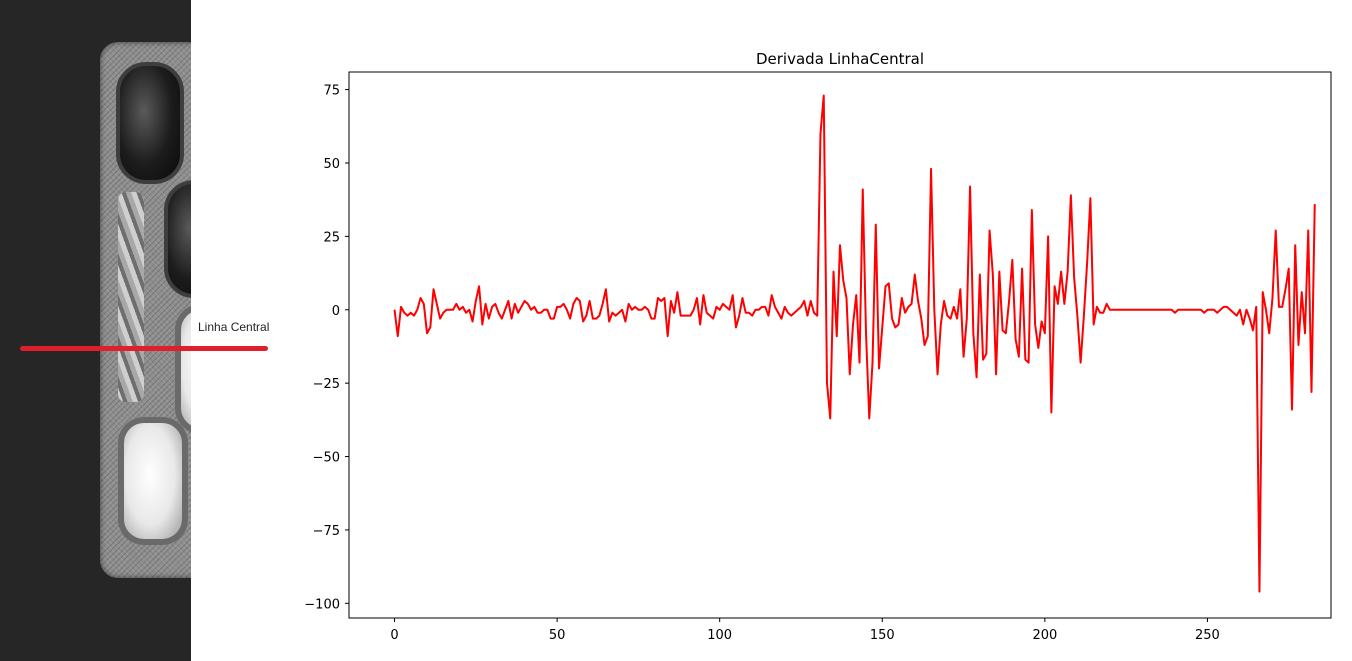 This screenshot has height=661, width=1352. I want to click on y-tick-label: 50, so click(331, 164).